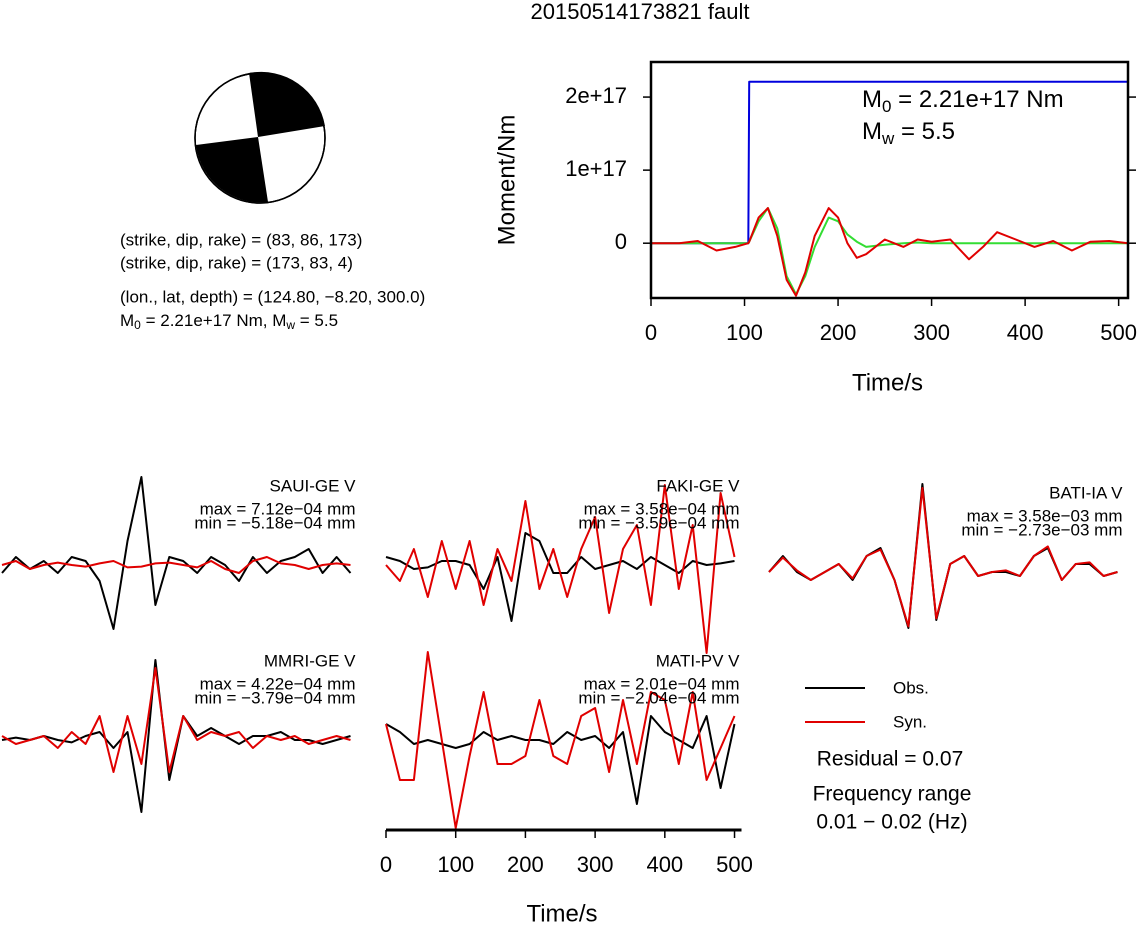 The height and width of the screenshot is (927, 1137). I want to click on mechanism-line: (strike, dip, rake) = (173, 83, 4), so click(236, 262).